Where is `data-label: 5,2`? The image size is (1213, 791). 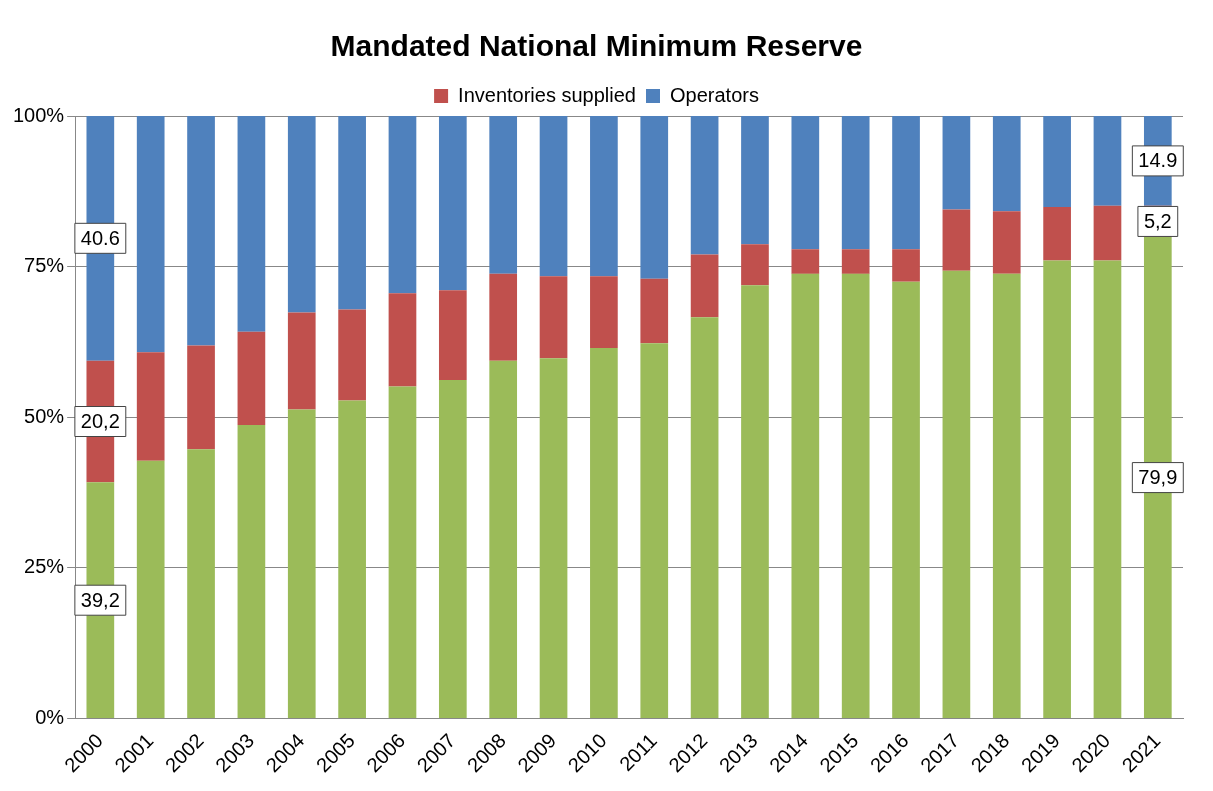
data-label: 5,2 is located at coordinates (1157, 220).